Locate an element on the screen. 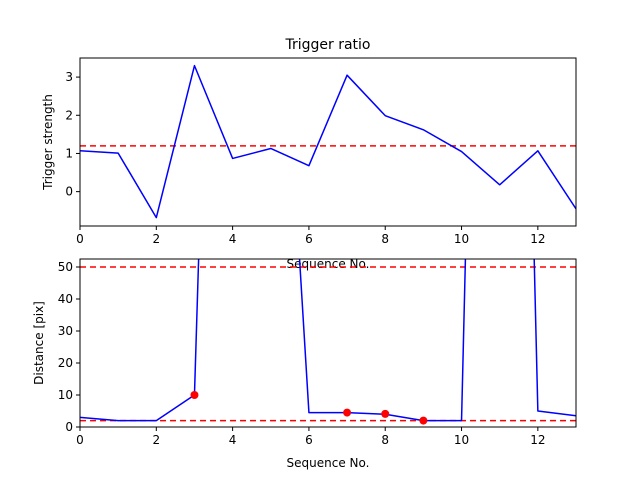 This screenshot has width=640, height=480. y-tick-label: 2 is located at coordinates (69, 115).